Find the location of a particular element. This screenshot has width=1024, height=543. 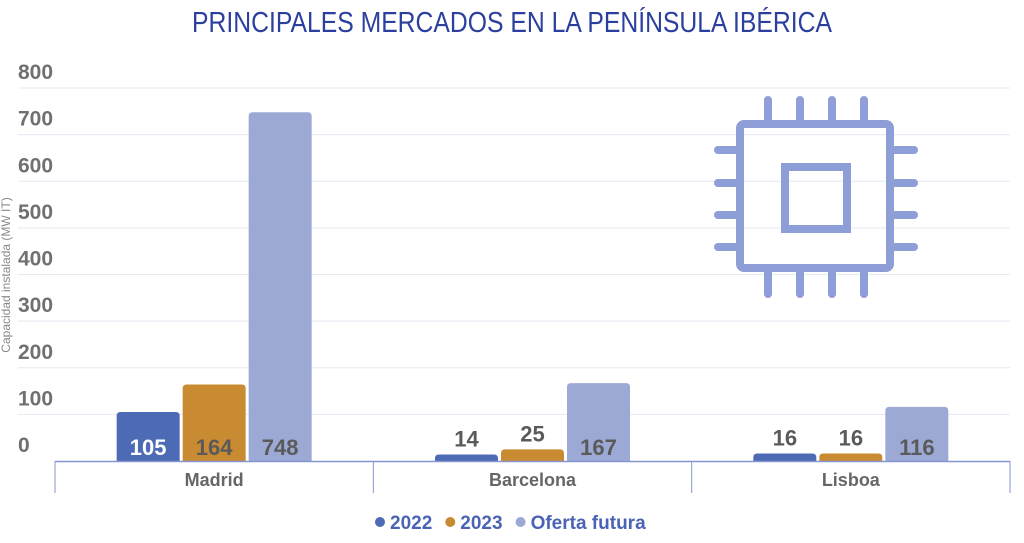

y-tick-label: 500 is located at coordinates (35, 212).